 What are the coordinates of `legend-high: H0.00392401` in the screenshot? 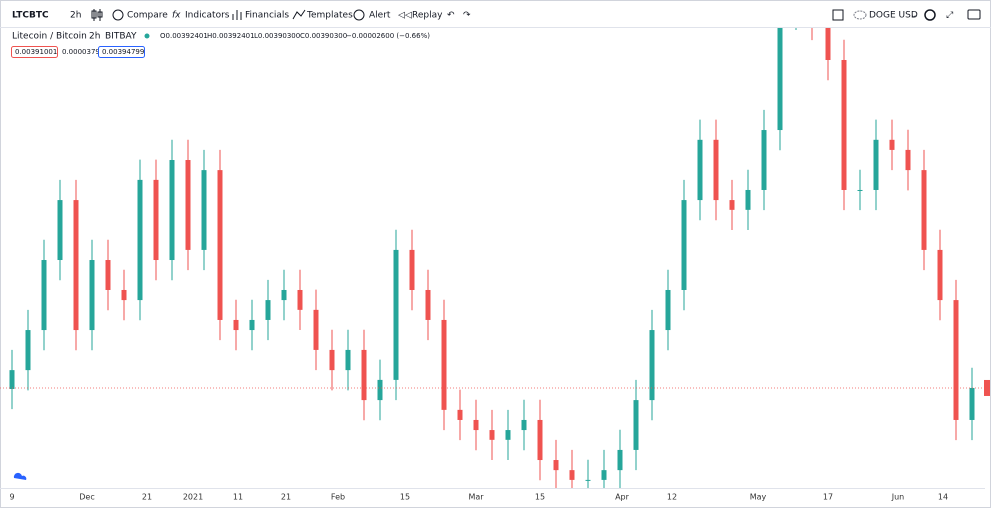 It's located at (231, 36).